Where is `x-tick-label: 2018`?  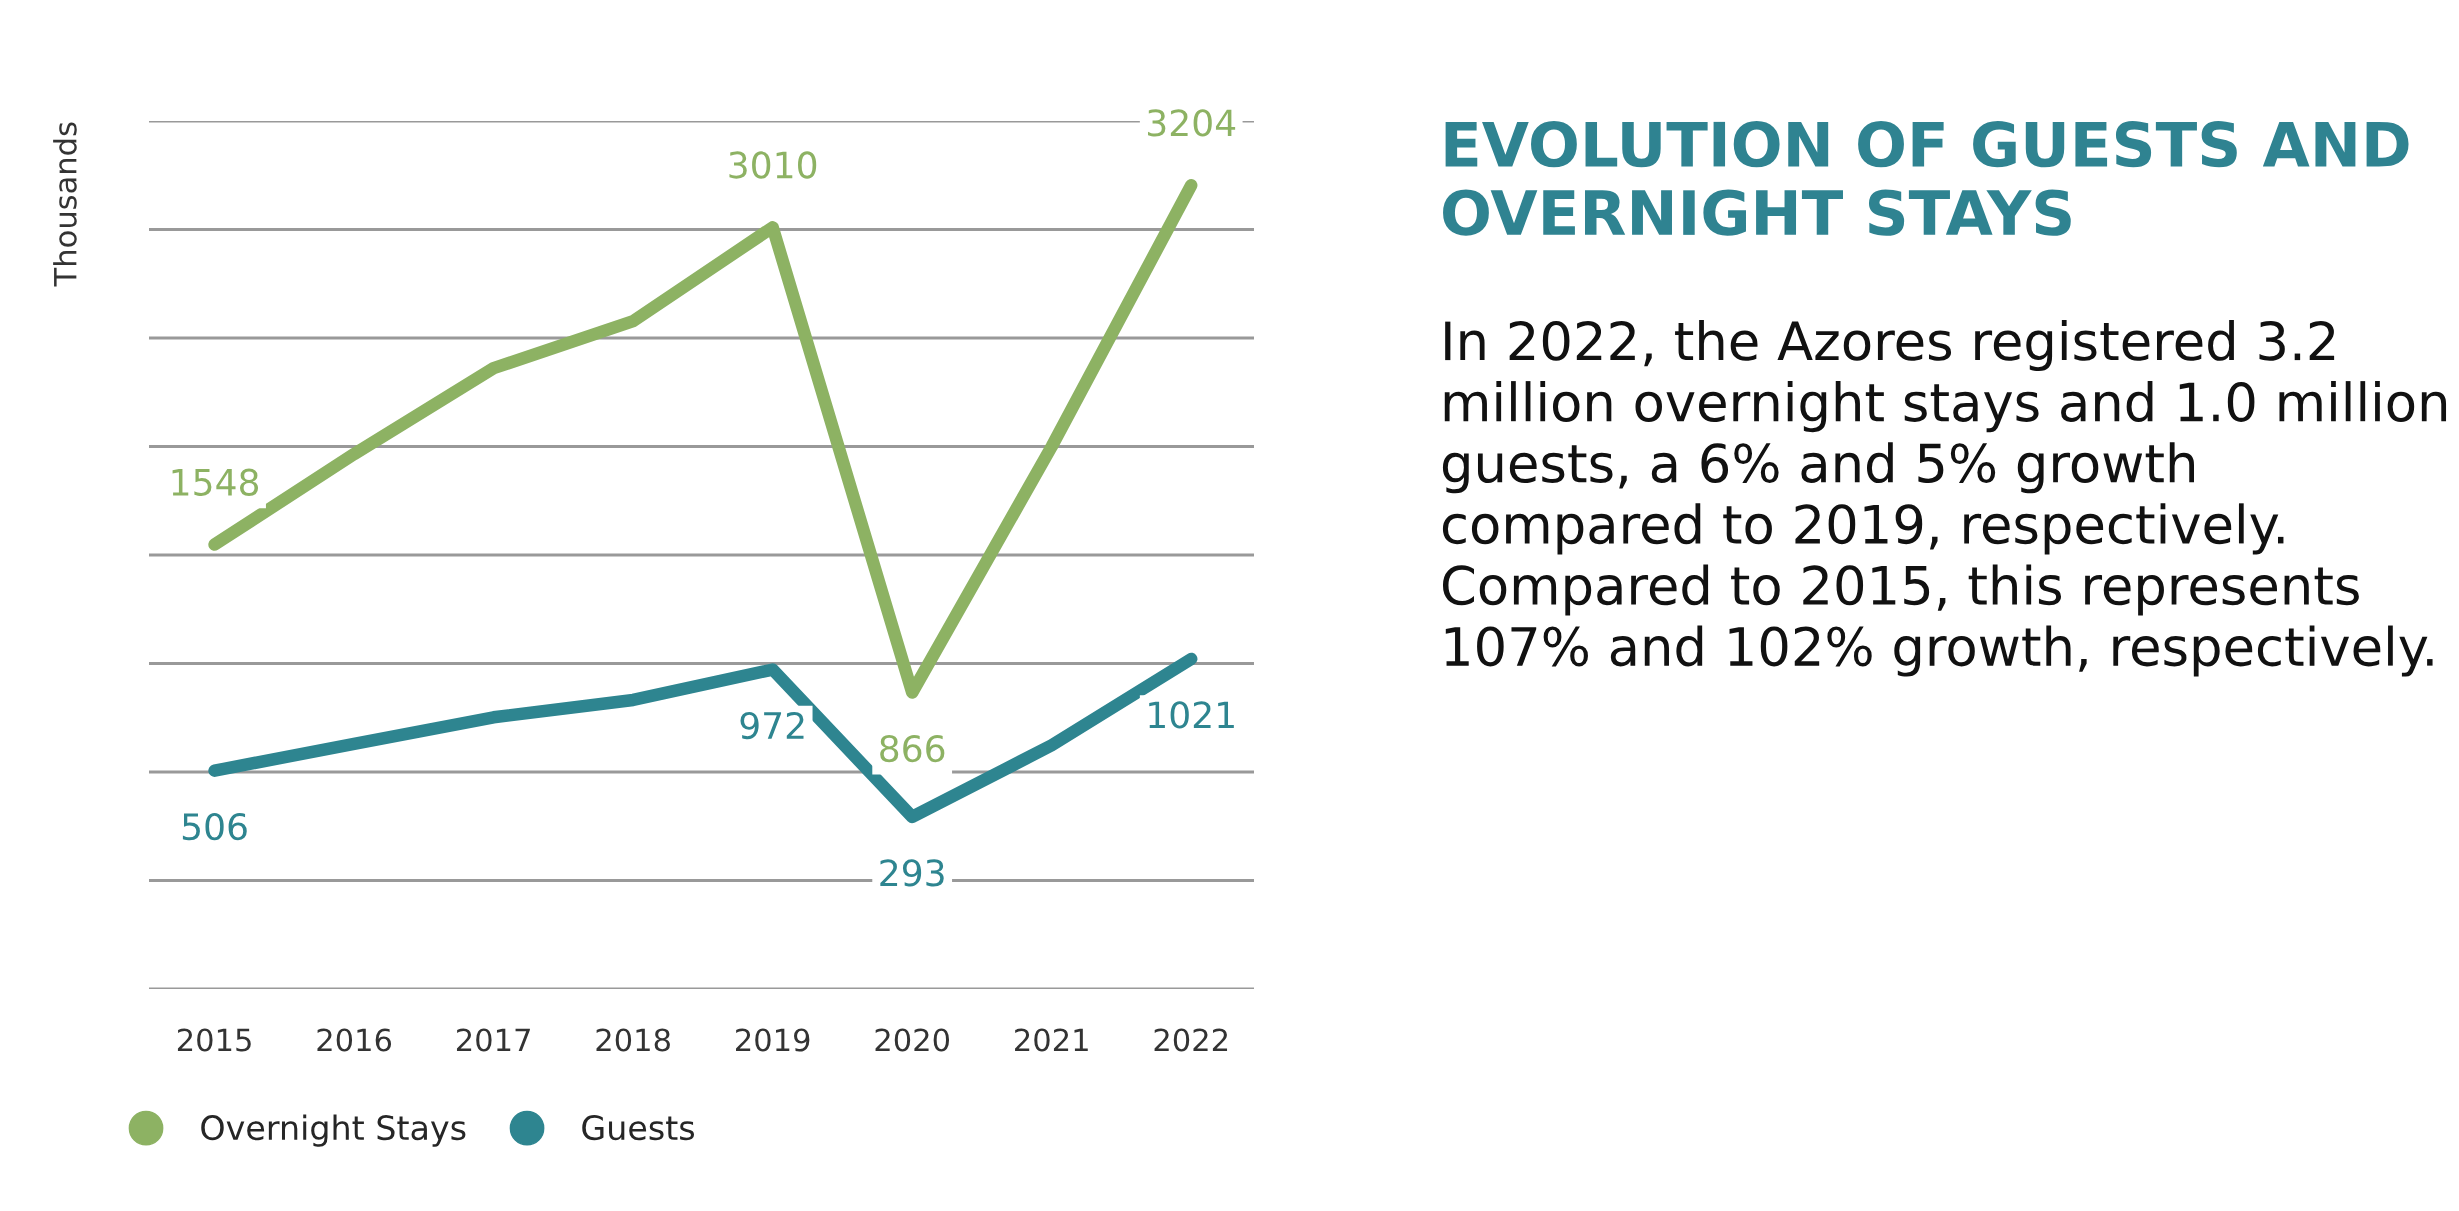
x-tick-label: 2018 is located at coordinates (633, 1040).